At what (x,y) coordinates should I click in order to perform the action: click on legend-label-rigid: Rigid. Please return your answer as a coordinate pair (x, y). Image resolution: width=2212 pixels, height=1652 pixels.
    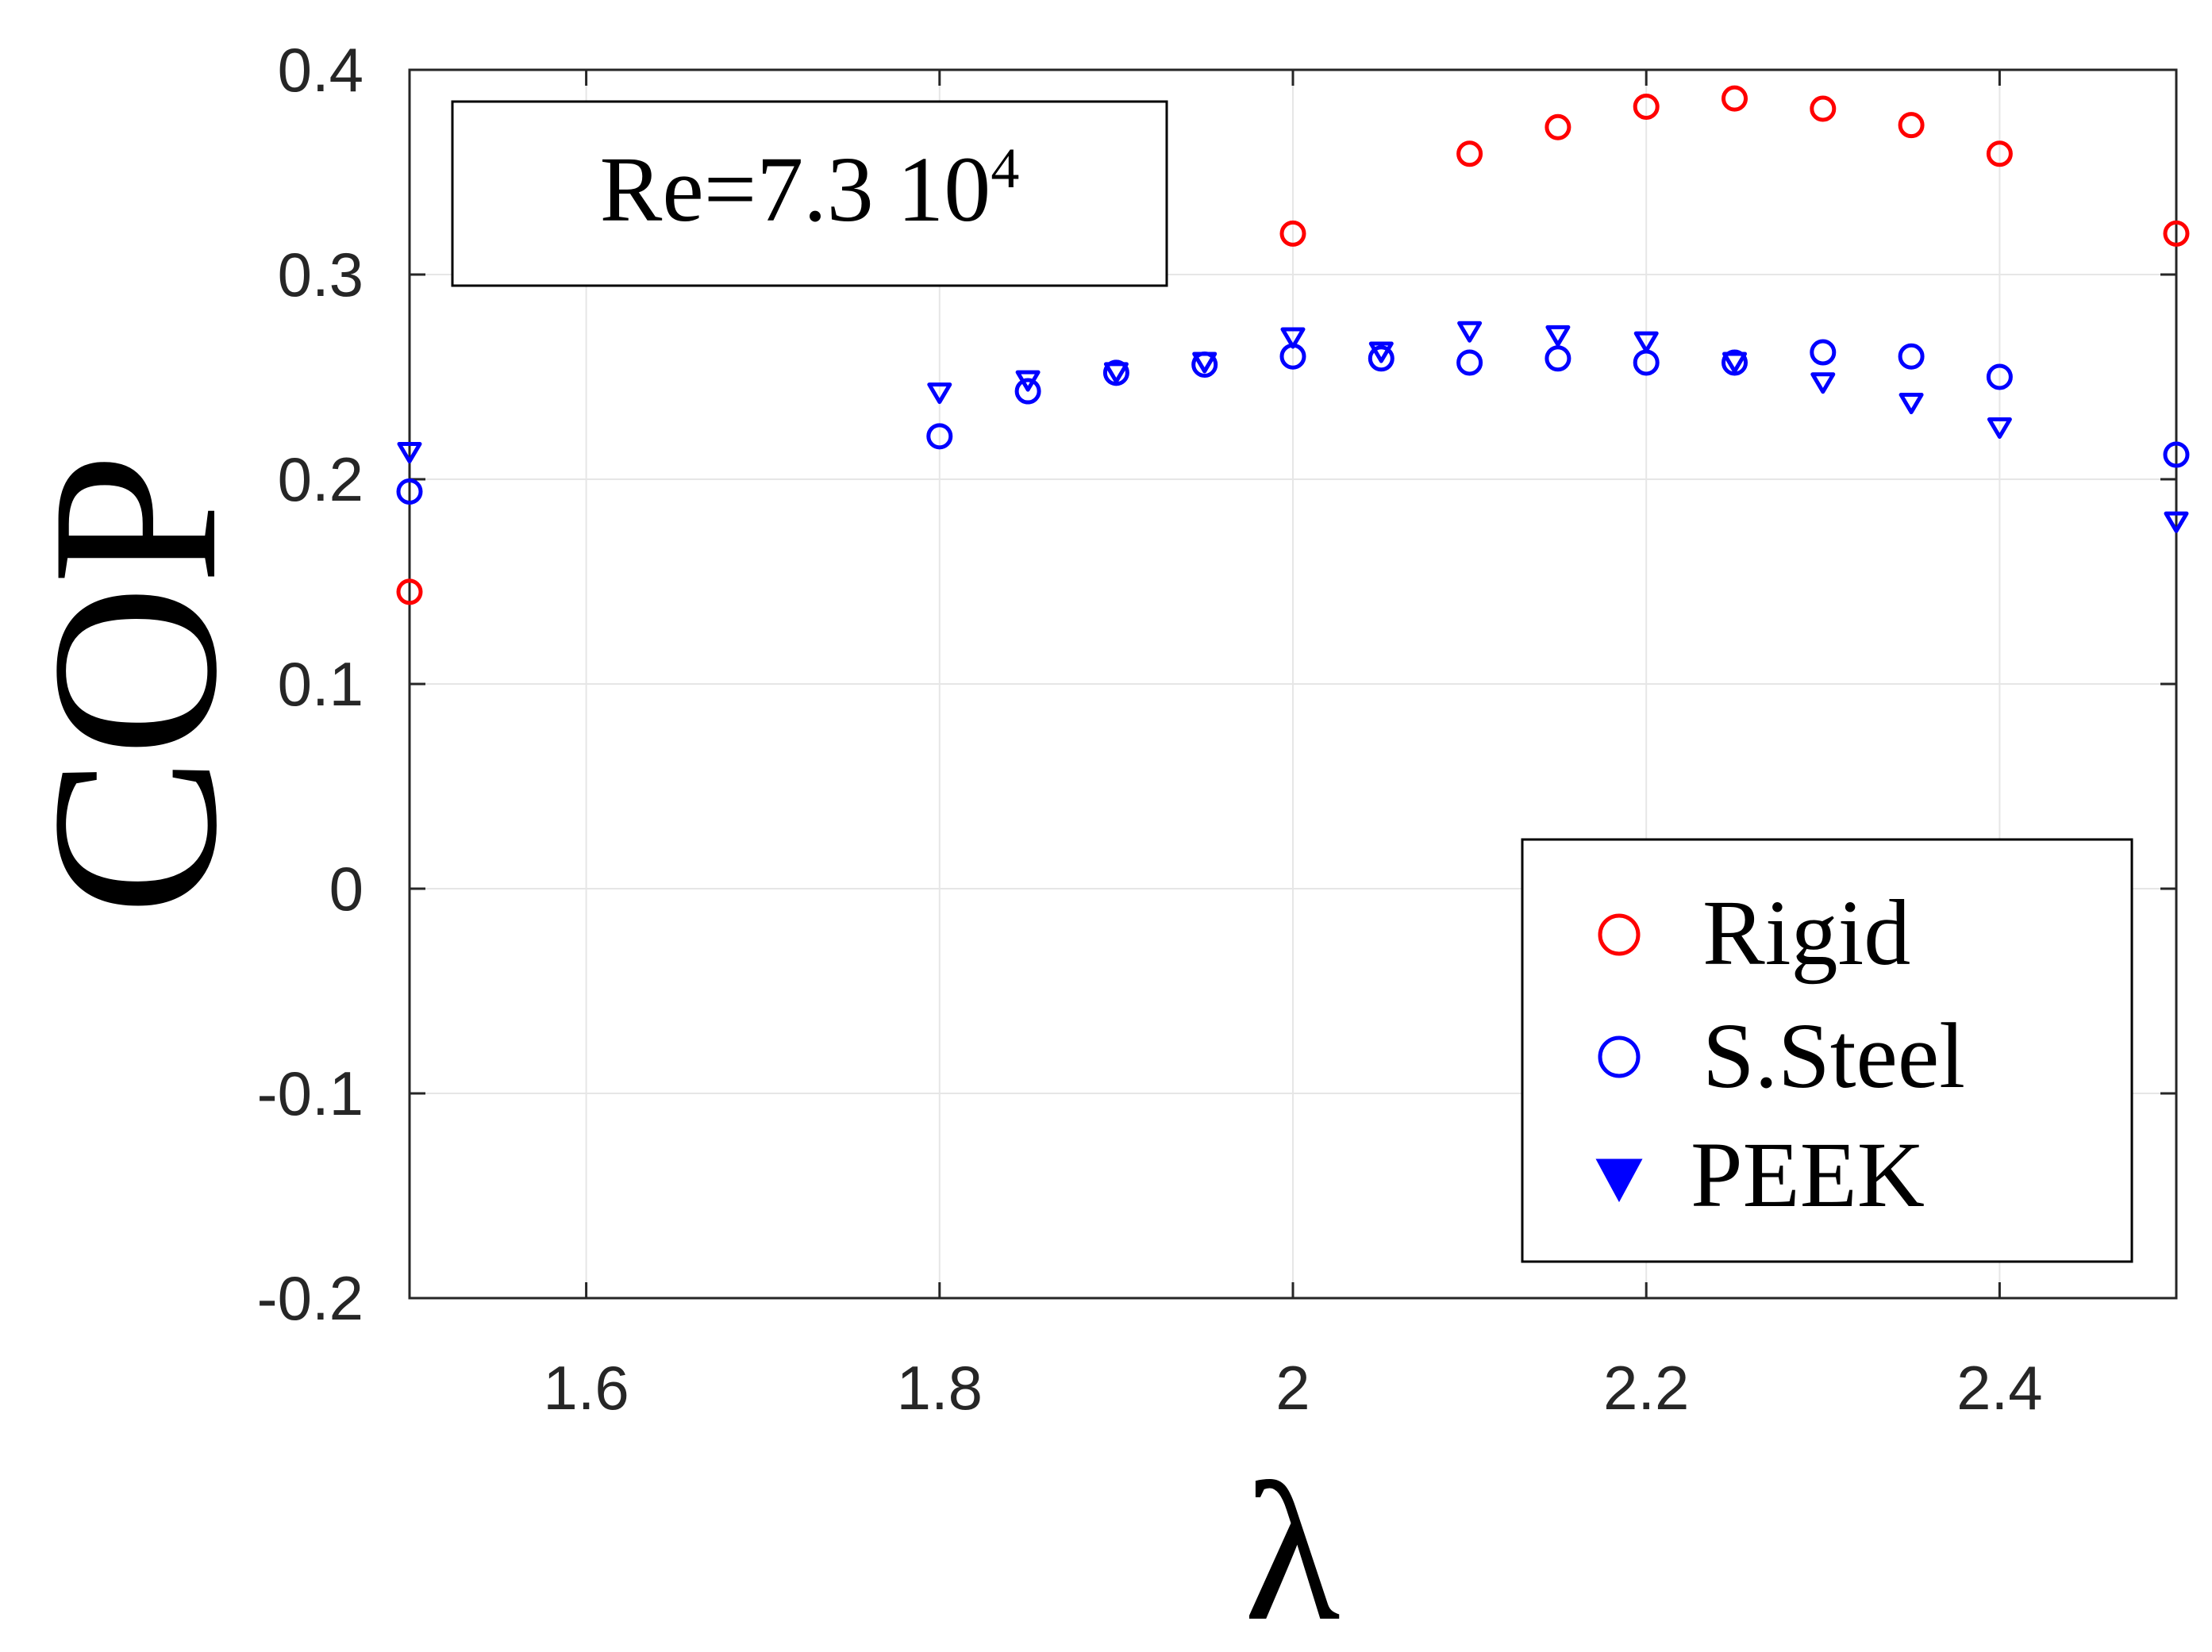
    Looking at the image, I should click on (1806, 933).